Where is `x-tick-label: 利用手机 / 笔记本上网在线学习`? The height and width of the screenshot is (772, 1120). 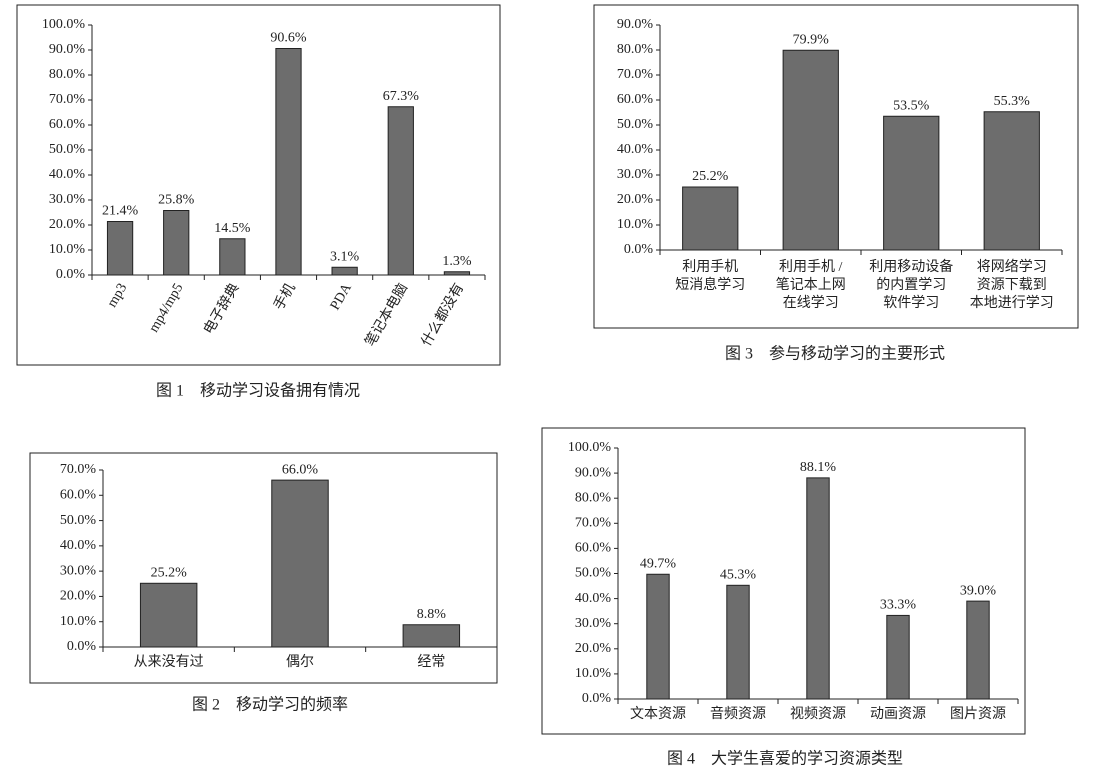
x-tick-label: 利用手机 / 笔记本上网在线学习 is located at coordinates (811, 285).